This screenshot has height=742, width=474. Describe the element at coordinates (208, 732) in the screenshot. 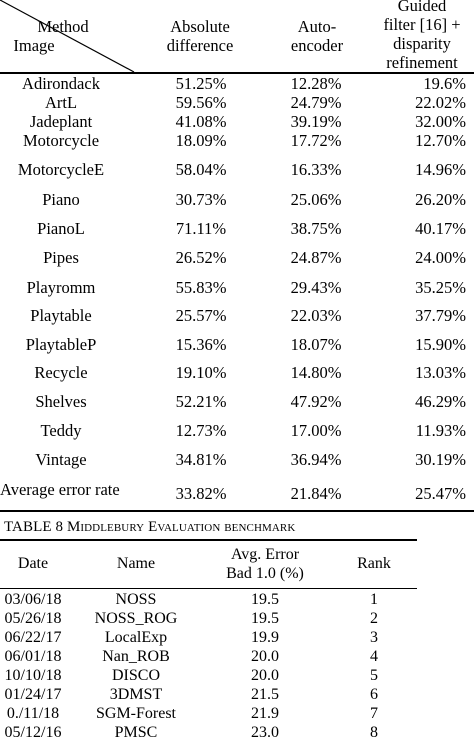

I see `table-row: 05/12/16 PMSC 23.0 8` at that location.